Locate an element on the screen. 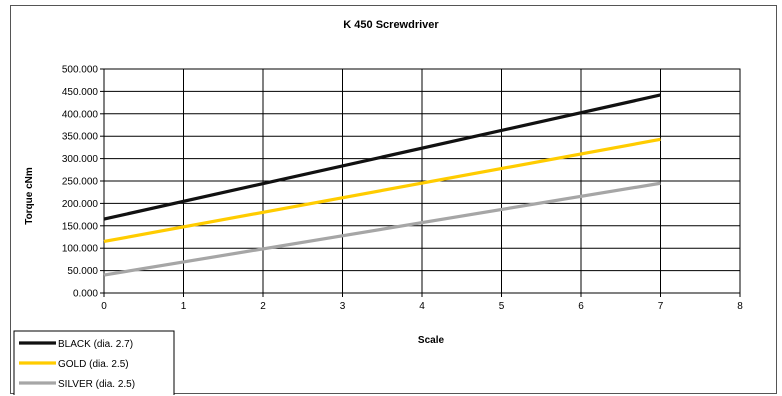  y-tick-label: 0.000 is located at coordinates (85, 294).